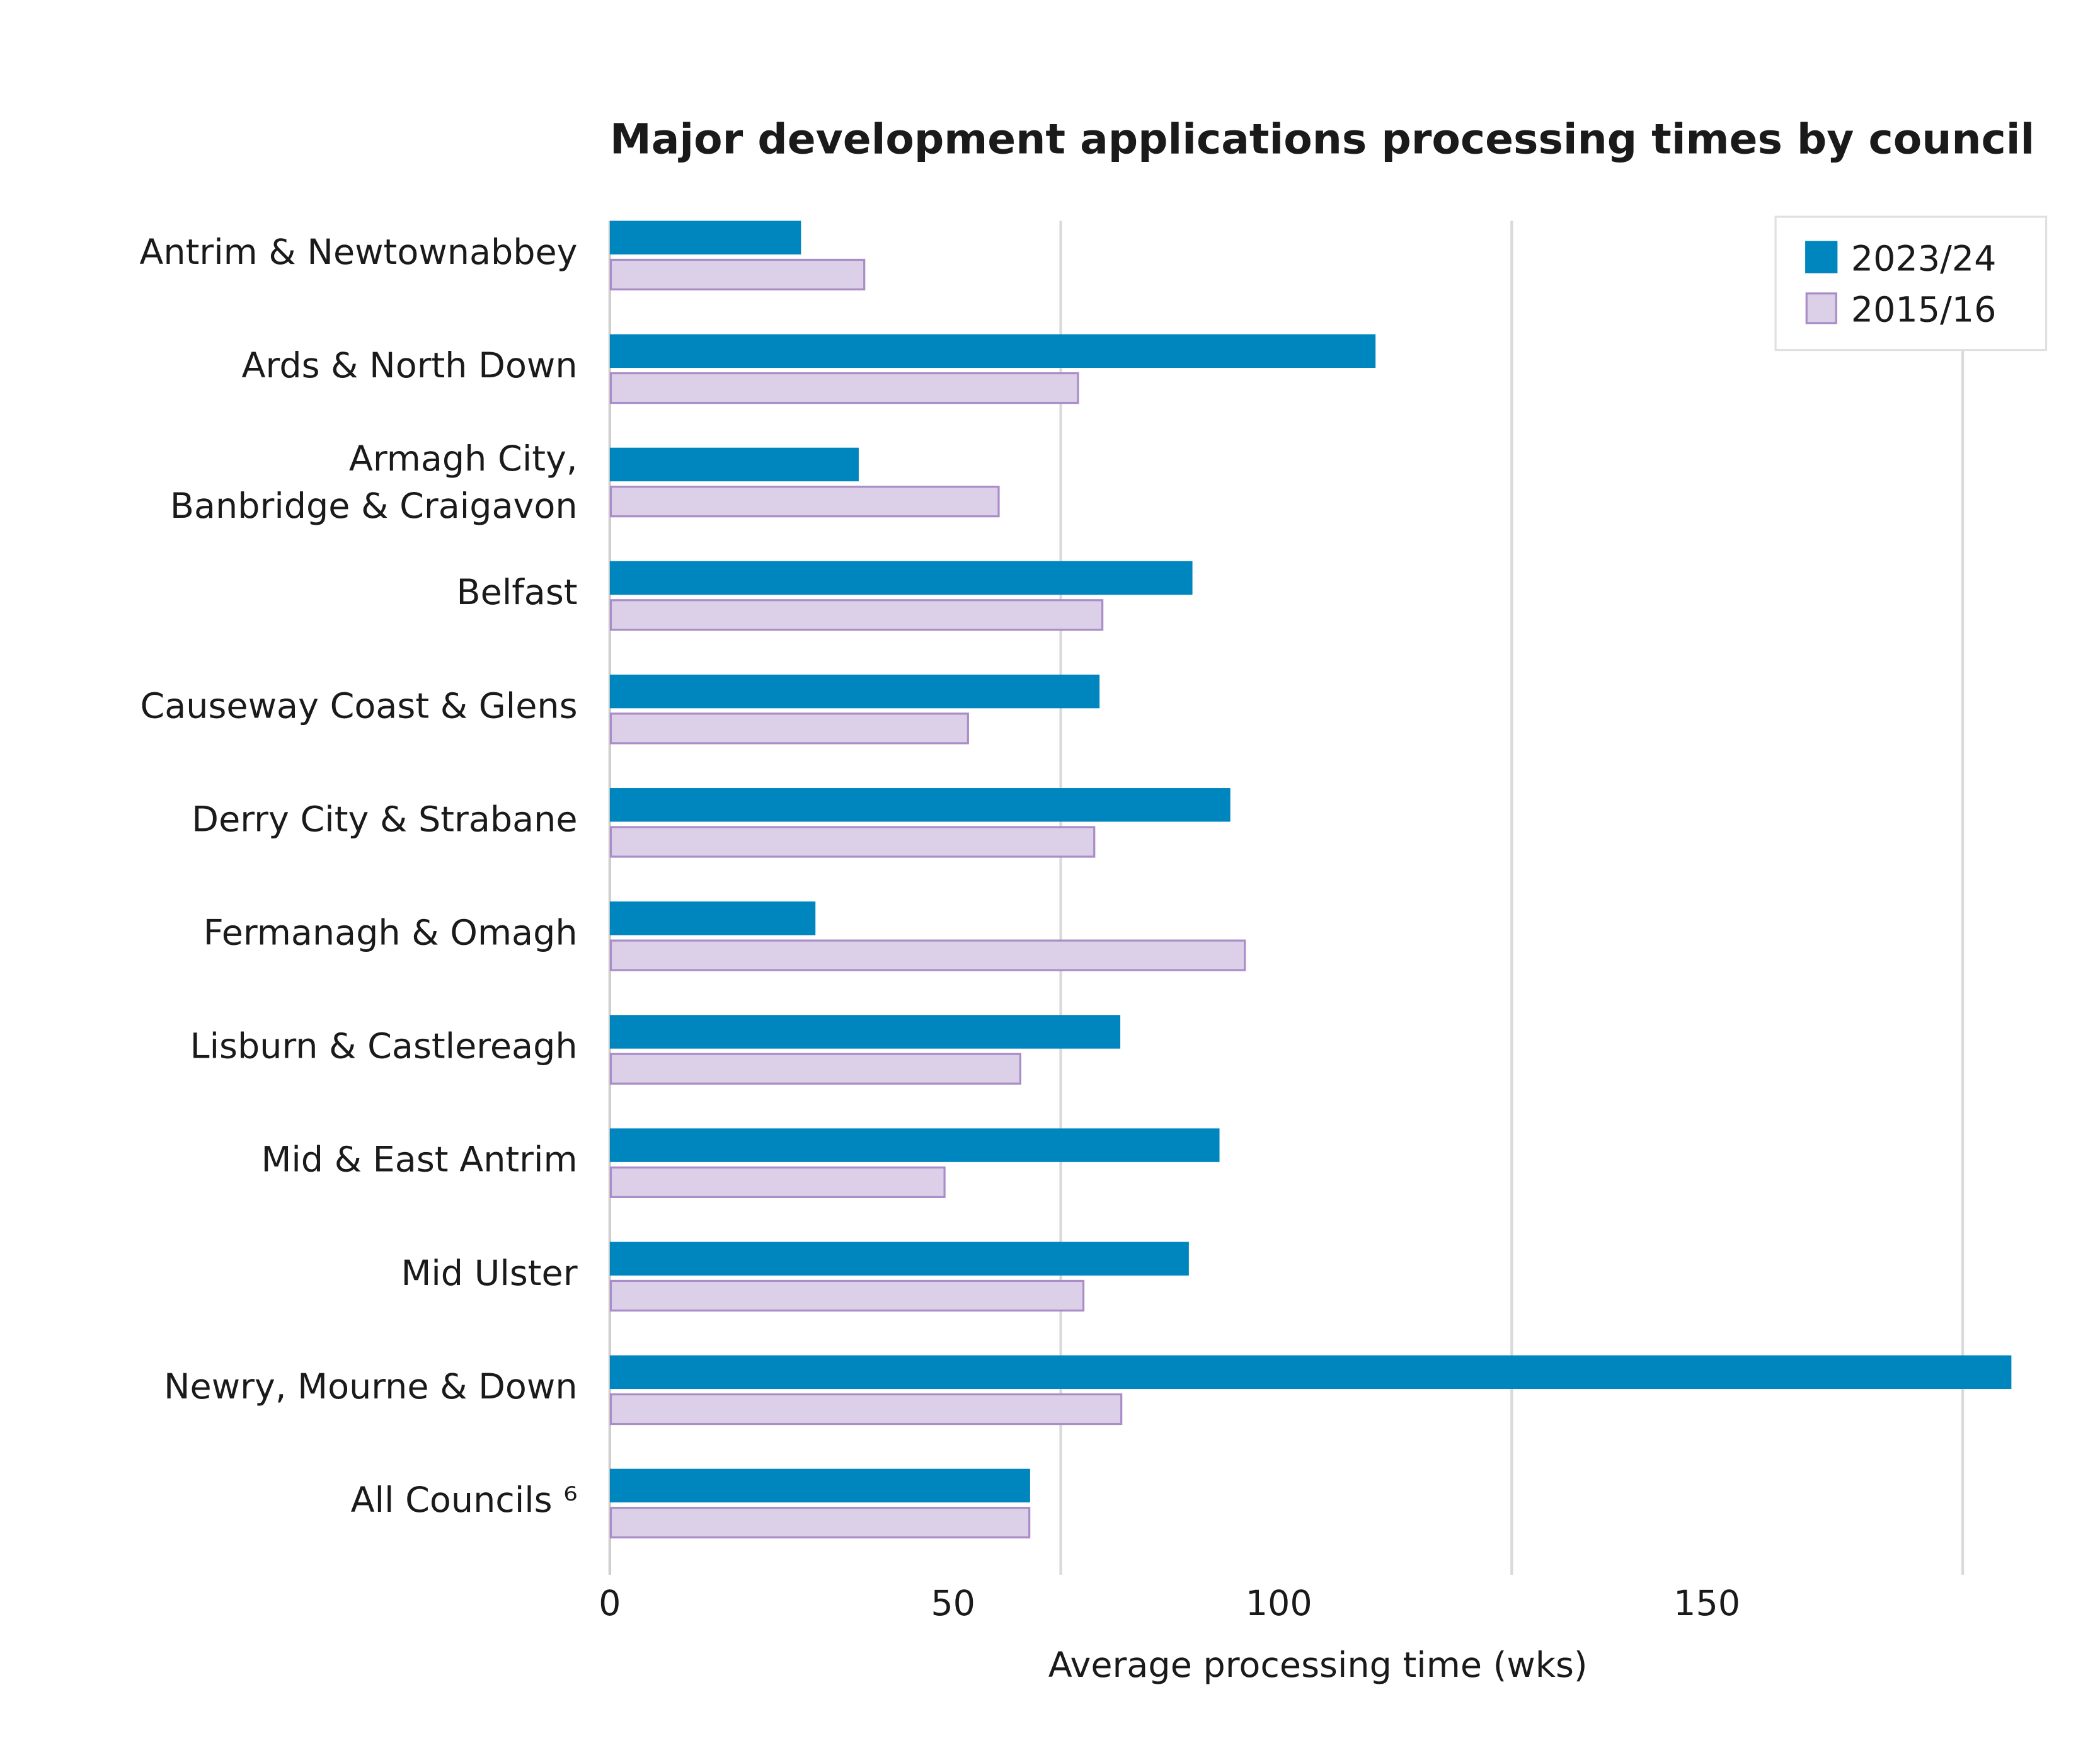 Image resolution: width=2100 pixels, height=1743 pixels. Describe the element at coordinates (1279, 1603) in the screenshot. I see `x-tick-label: 100` at that location.